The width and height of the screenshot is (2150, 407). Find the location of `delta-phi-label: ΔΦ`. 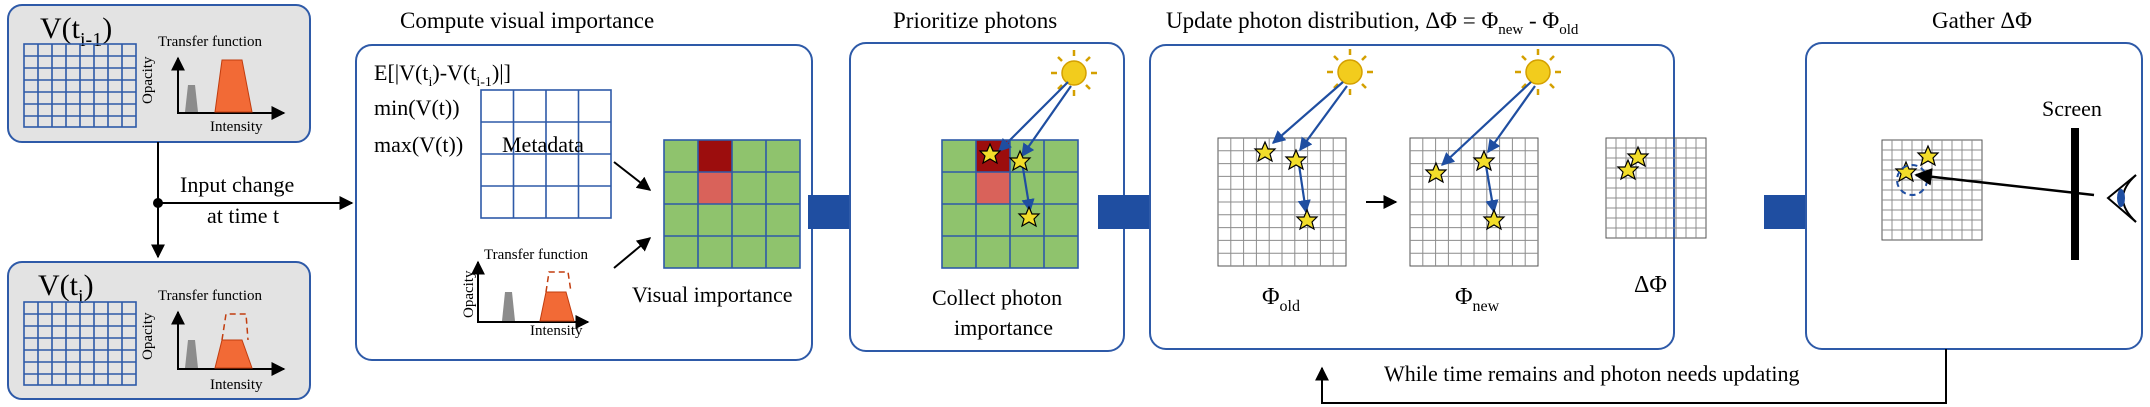

delta-phi-label: ΔΦ is located at coordinates (1650, 285).